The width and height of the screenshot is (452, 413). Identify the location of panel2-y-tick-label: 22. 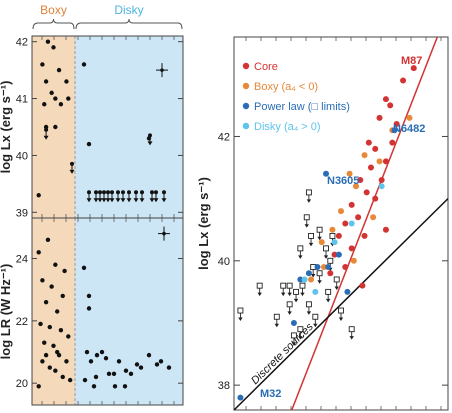
(22, 322).